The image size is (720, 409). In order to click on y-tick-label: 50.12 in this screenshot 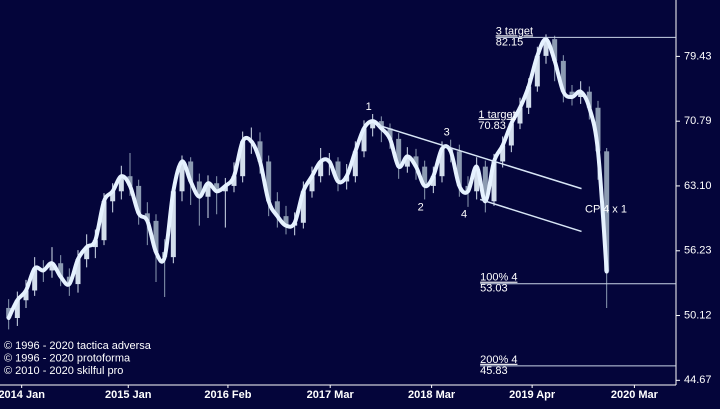, I will do `click(698, 315)`.